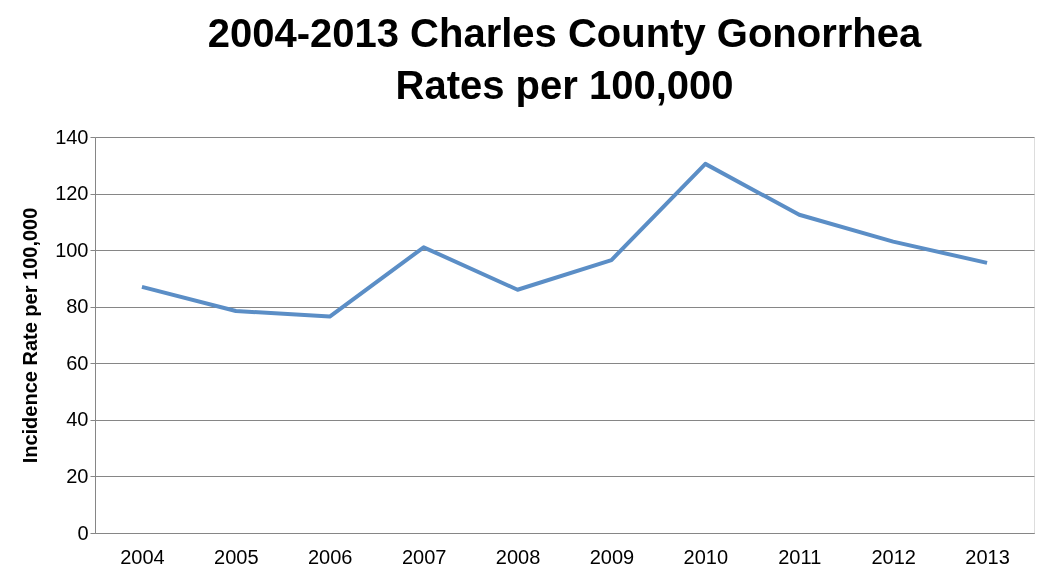 Image resolution: width=1064 pixels, height=582 pixels. I want to click on x-tick-label: 2012, so click(893, 556).